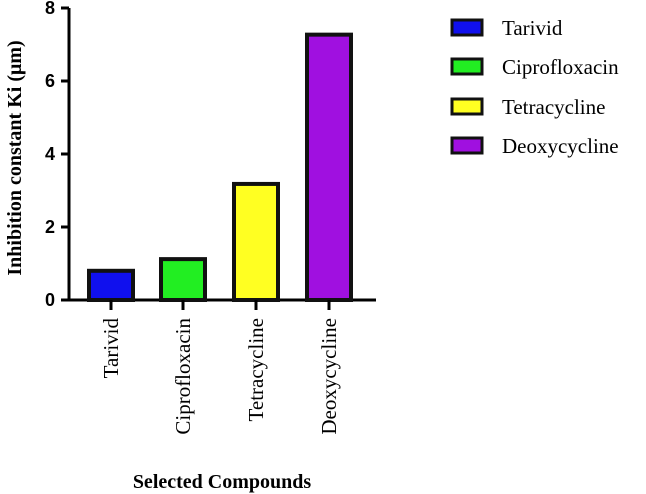 The height and width of the screenshot is (494, 646). Describe the element at coordinates (50, 227) in the screenshot. I see `y-tick-label: 2` at that location.